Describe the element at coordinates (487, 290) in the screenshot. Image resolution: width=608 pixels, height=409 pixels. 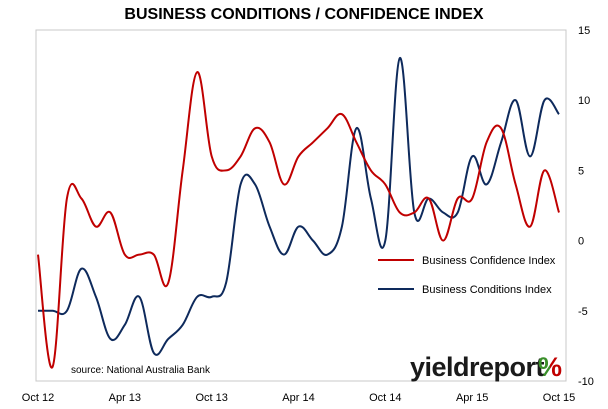
I see `legend-label-conditions: Business Conditions Index` at that location.